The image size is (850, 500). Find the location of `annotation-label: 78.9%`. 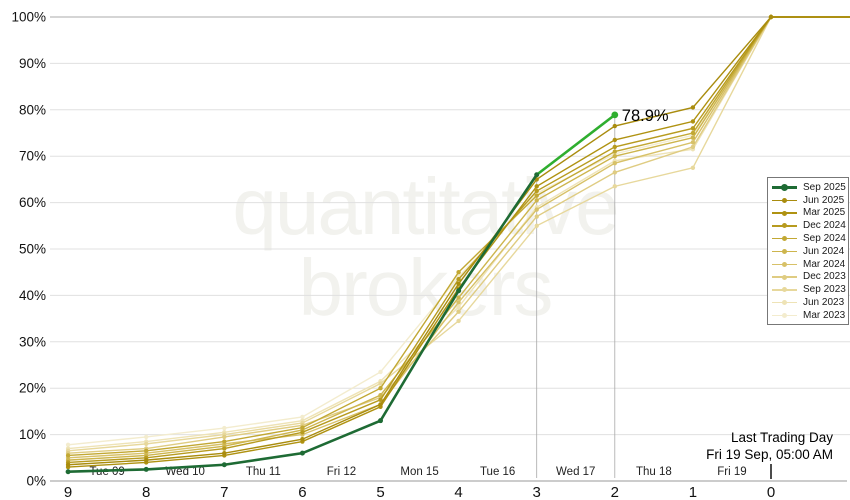

annotation-label: 78.9% is located at coordinates (645, 116).